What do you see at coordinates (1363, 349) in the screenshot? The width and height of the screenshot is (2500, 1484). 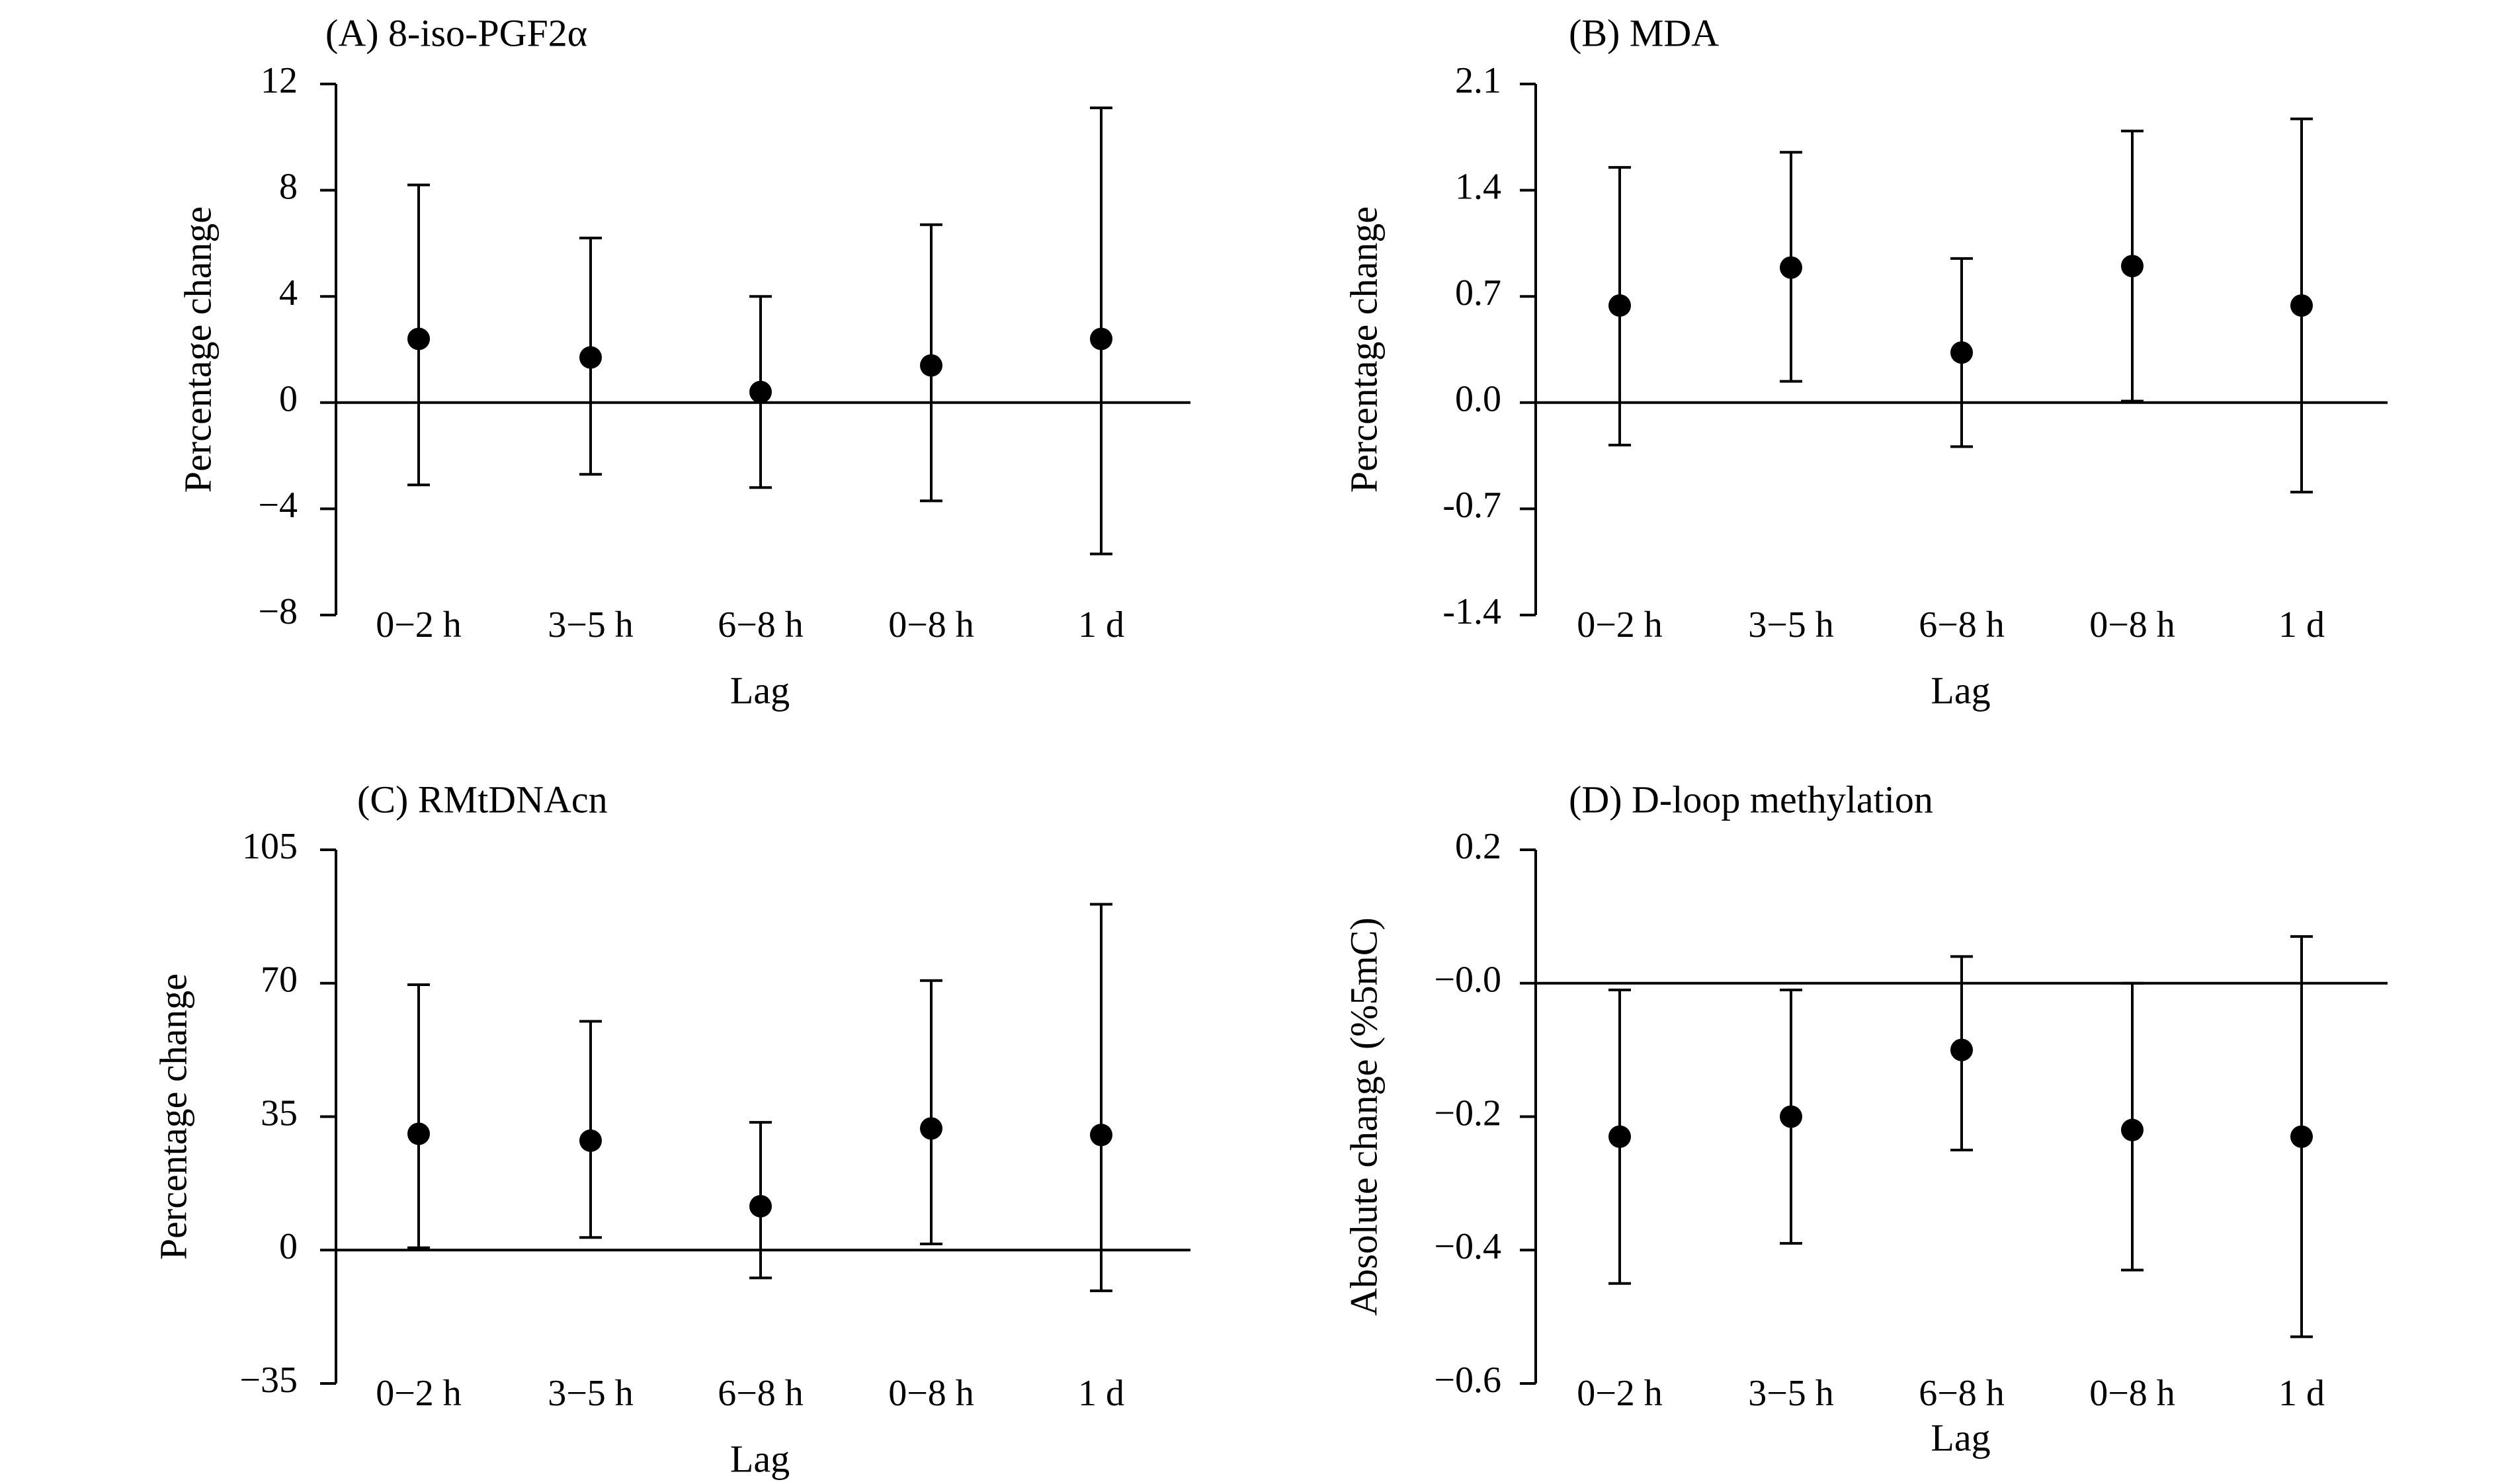 I see `panel-b-y-axis-label: Percentage change` at bounding box center [1363, 349].